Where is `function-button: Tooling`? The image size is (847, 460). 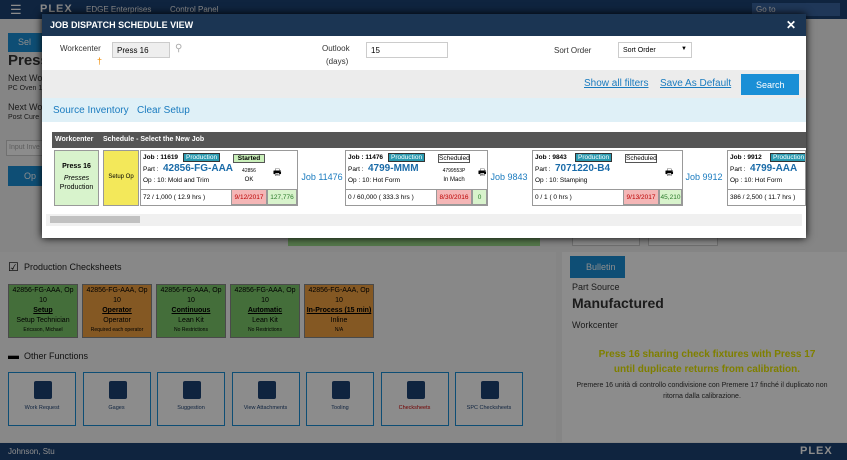 function-button: Tooling is located at coordinates (340, 399).